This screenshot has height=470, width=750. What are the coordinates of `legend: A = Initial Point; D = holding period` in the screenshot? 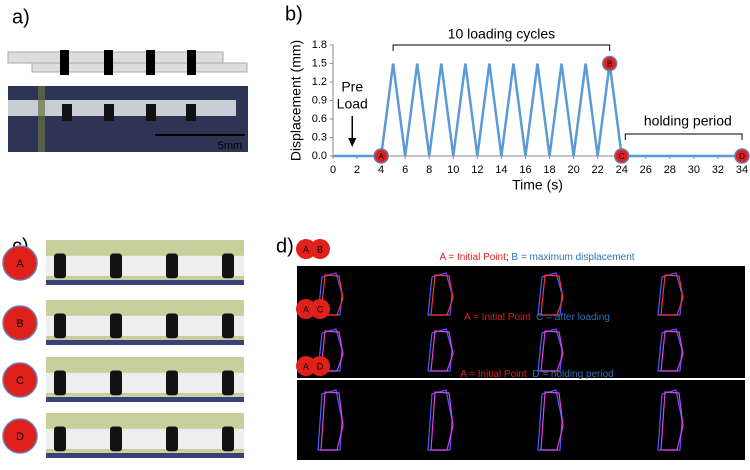 It's located at (536, 374).